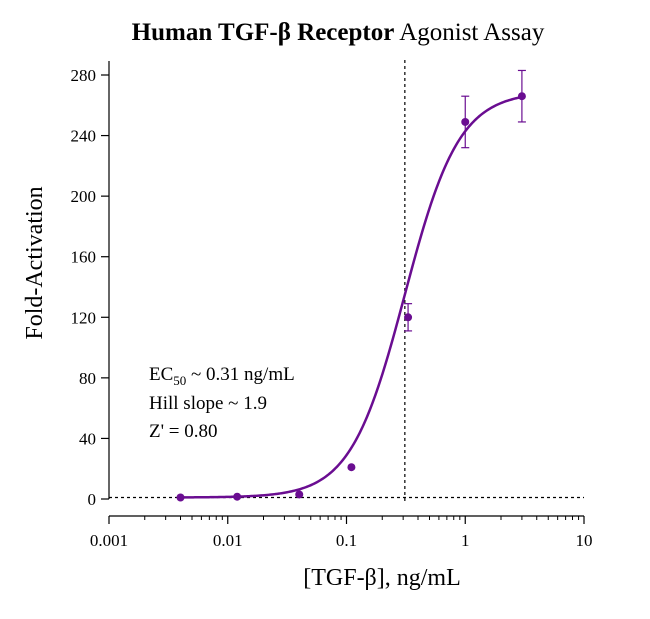  Describe the element at coordinates (84, 196) in the screenshot. I see `y-tick-label: 200` at that location.